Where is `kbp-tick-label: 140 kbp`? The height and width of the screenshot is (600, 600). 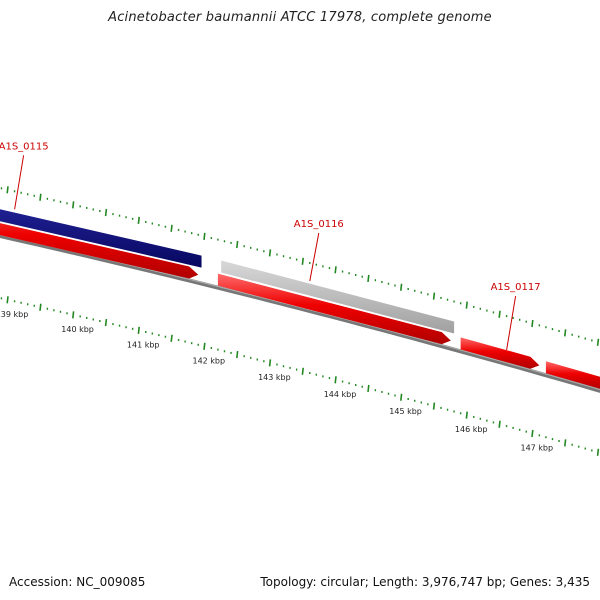
kbp-tick-label: 140 kbp is located at coordinates (77, 329).